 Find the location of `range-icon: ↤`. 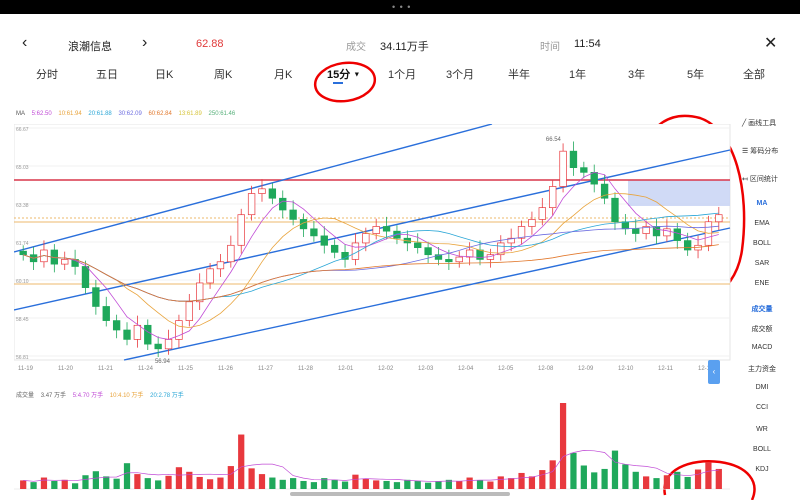

range-icon: ↤ is located at coordinates (745, 179).